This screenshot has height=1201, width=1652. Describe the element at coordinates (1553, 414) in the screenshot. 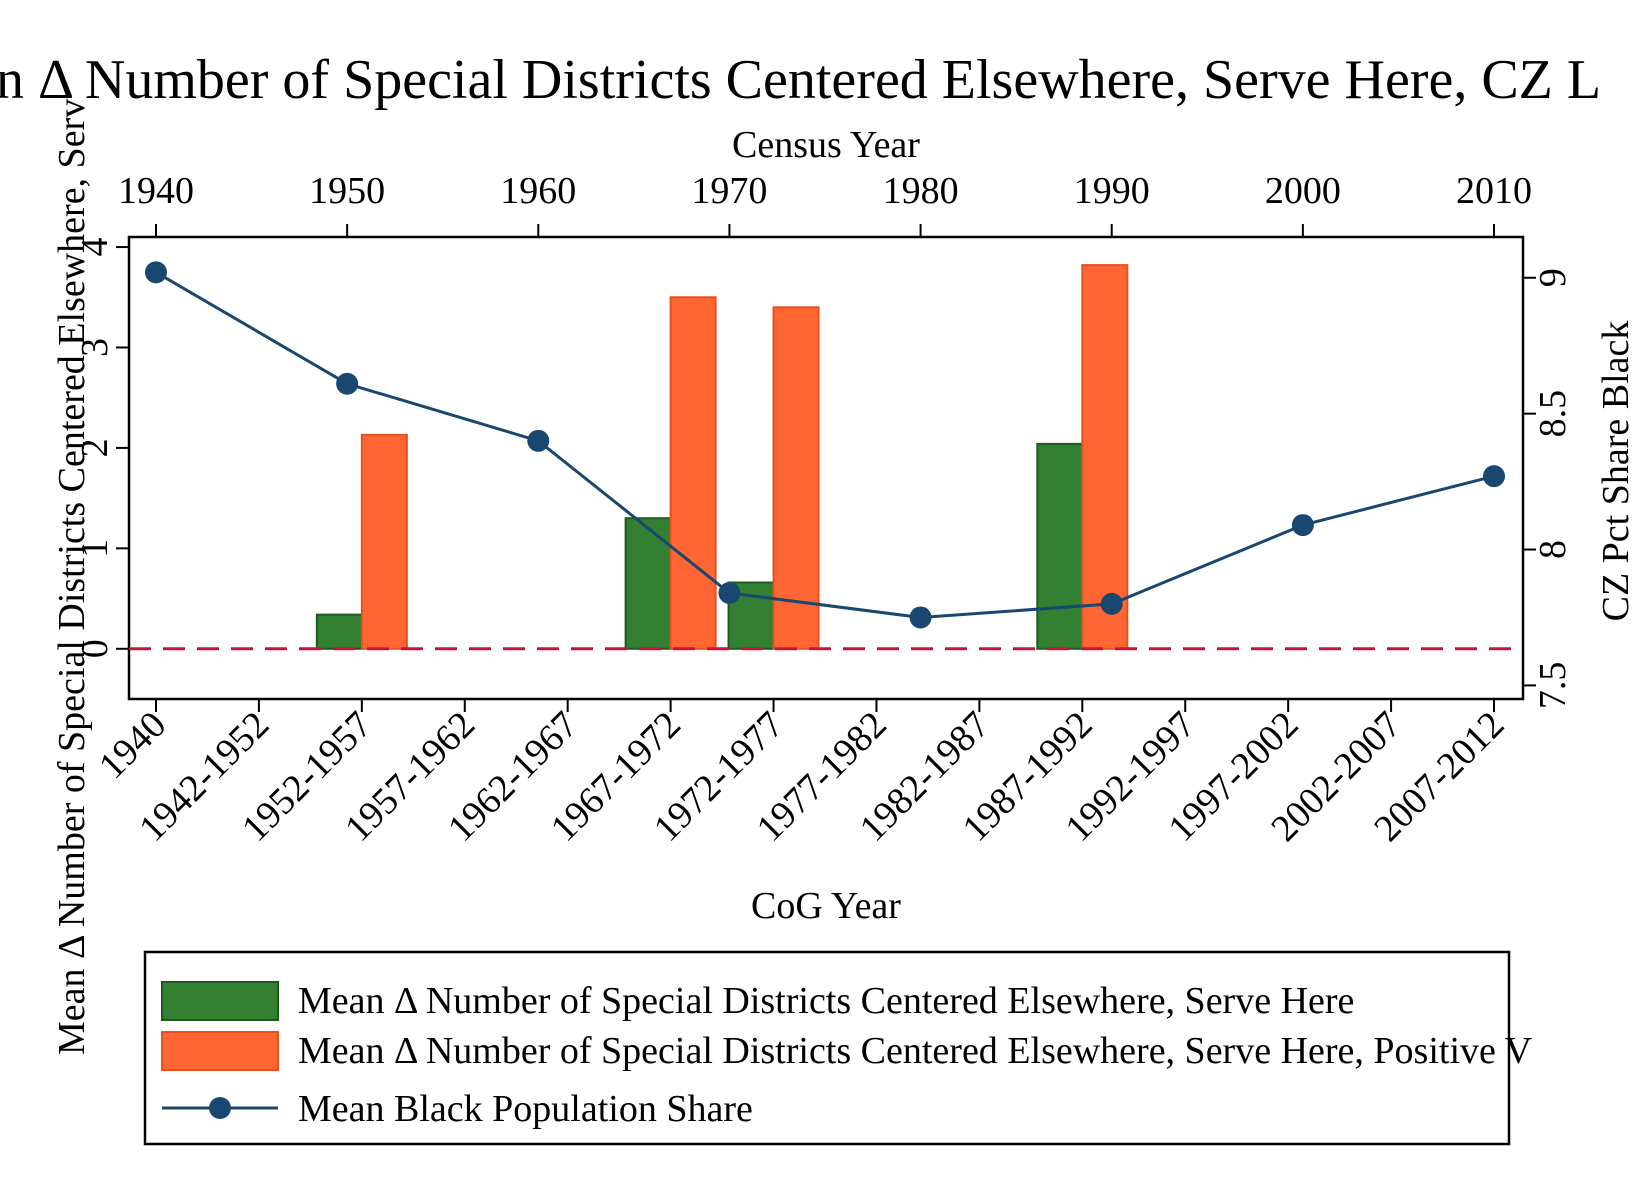

I see `right-tick-label: 8.5` at that location.